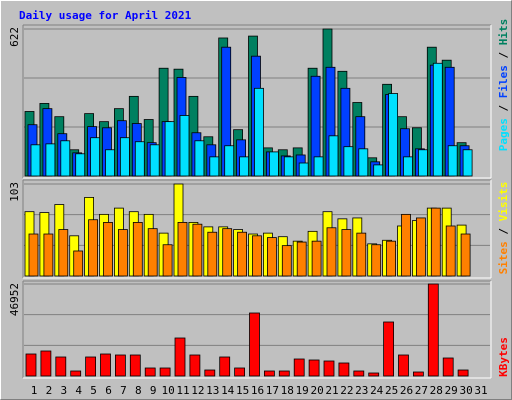 The width and height of the screenshot is (512, 400). Describe the element at coordinates (421, 390) in the screenshot. I see `x-tick-label: 27` at that location.